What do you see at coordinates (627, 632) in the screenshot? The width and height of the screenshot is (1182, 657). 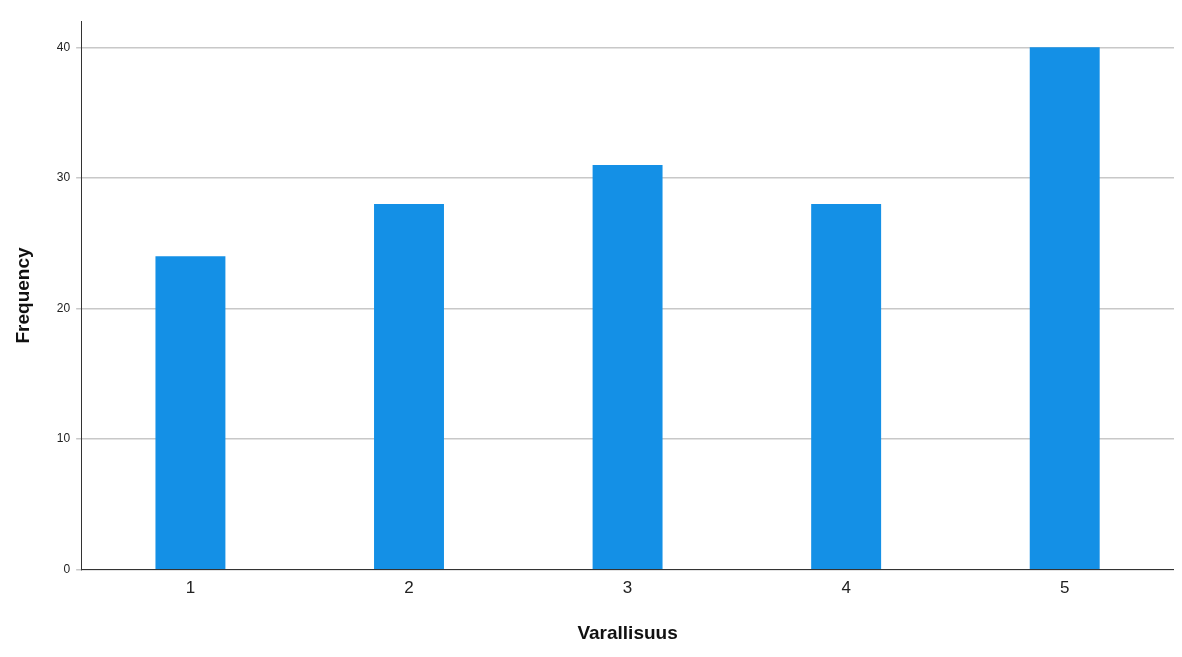 I see `x-axis-title: Varallisuus` at bounding box center [627, 632].